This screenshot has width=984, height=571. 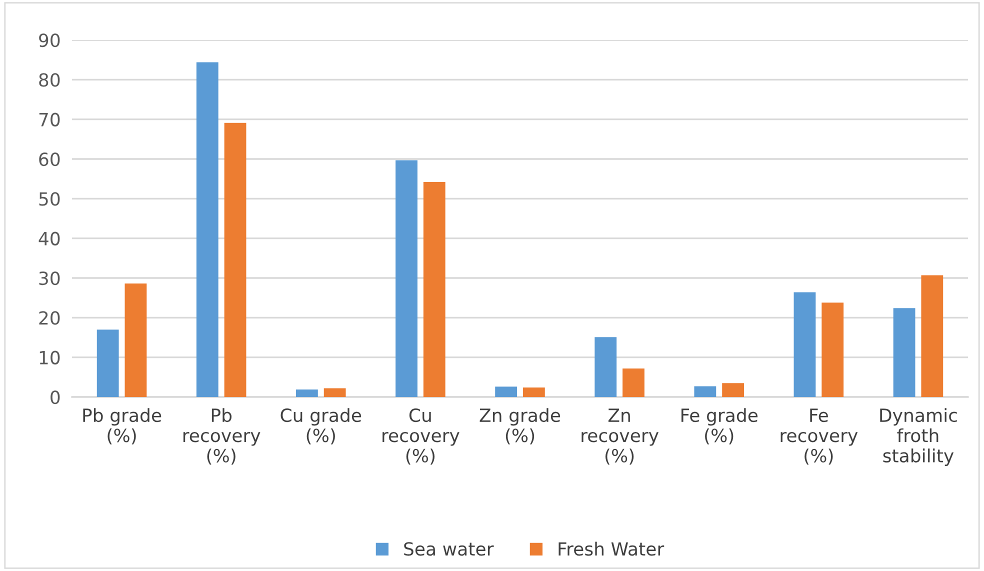 I want to click on legend-label: Sea water, so click(x=449, y=549).